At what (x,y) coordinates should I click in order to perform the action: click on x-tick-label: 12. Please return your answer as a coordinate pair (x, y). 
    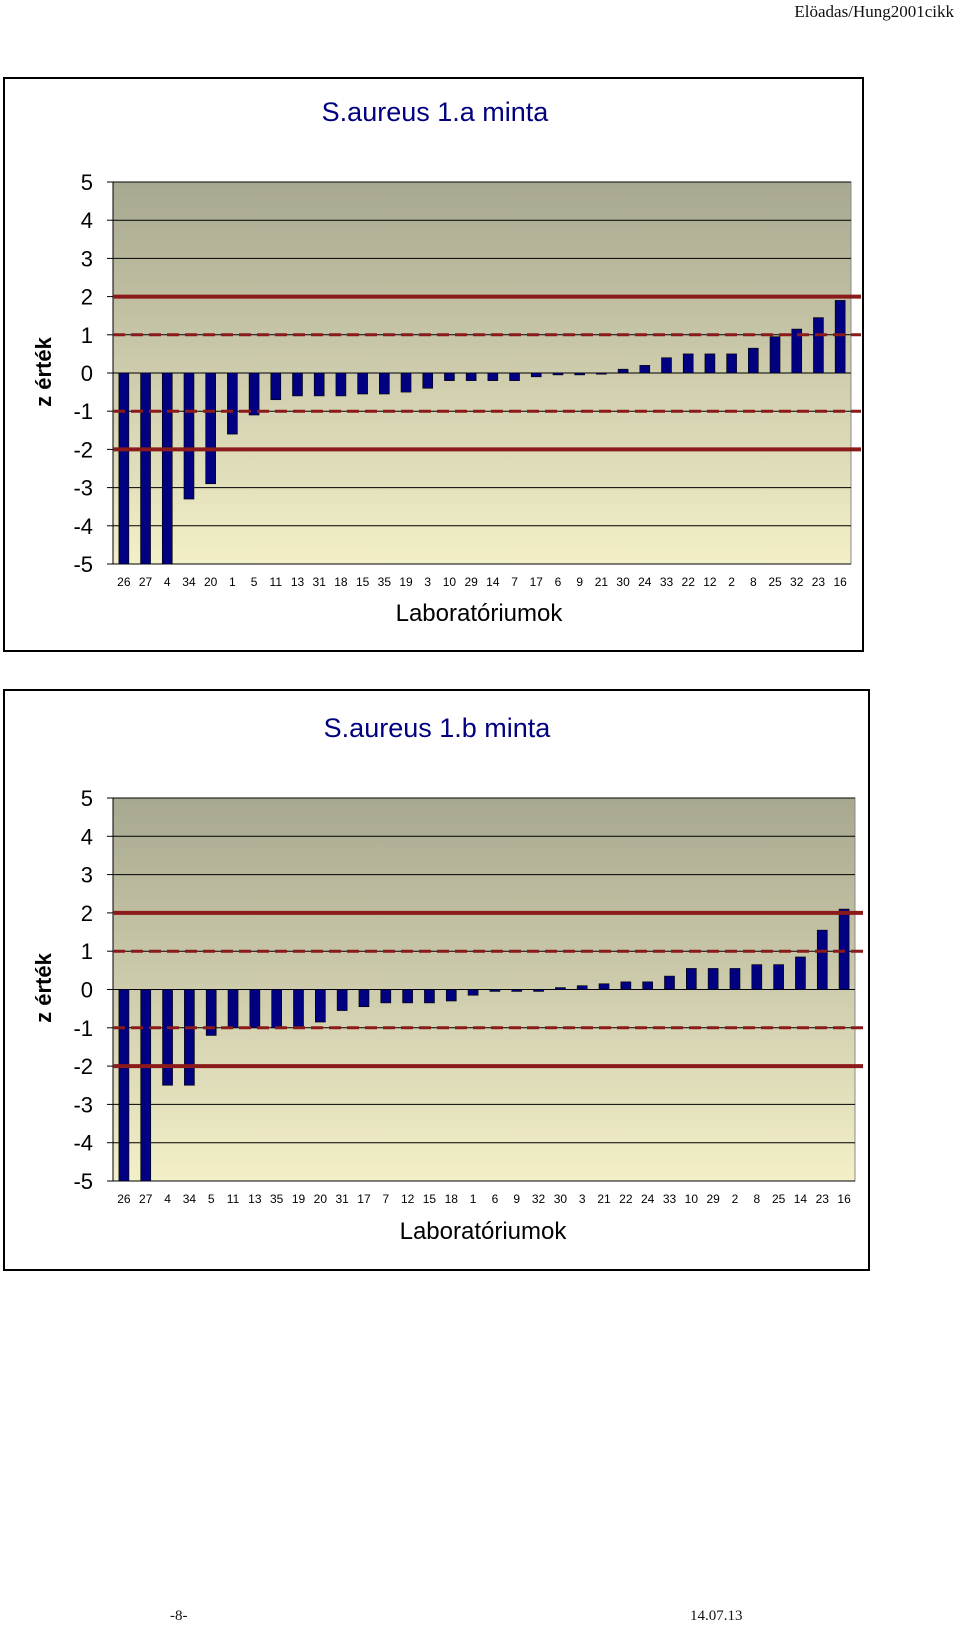
    Looking at the image, I should click on (408, 1199).